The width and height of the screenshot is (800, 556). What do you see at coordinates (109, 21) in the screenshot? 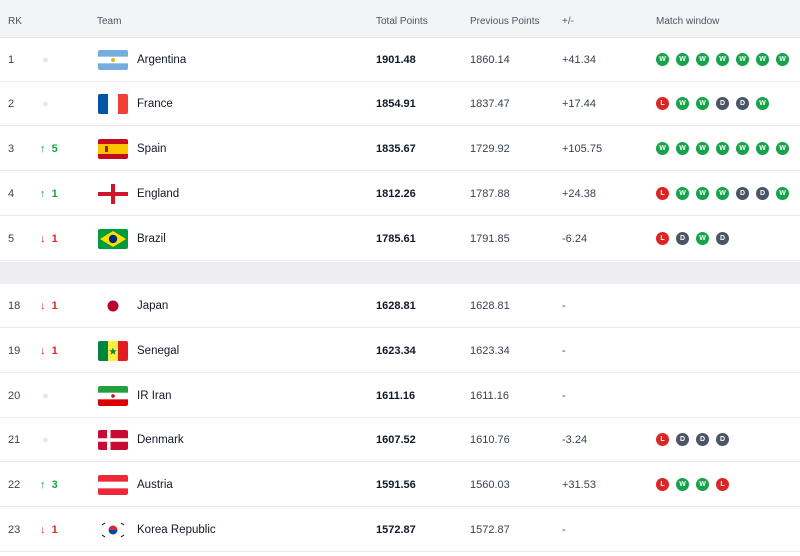
I see `header-team: Team` at bounding box center [109, 21].